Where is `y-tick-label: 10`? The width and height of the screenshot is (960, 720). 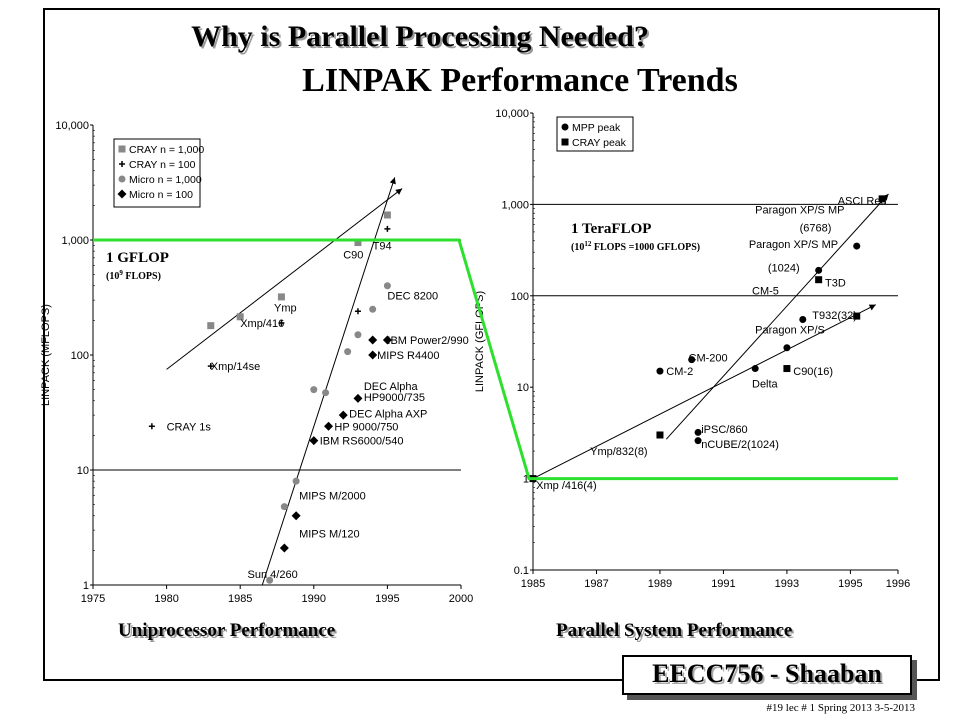 y-tick-label: 10 is located at coordinates (523, 388).